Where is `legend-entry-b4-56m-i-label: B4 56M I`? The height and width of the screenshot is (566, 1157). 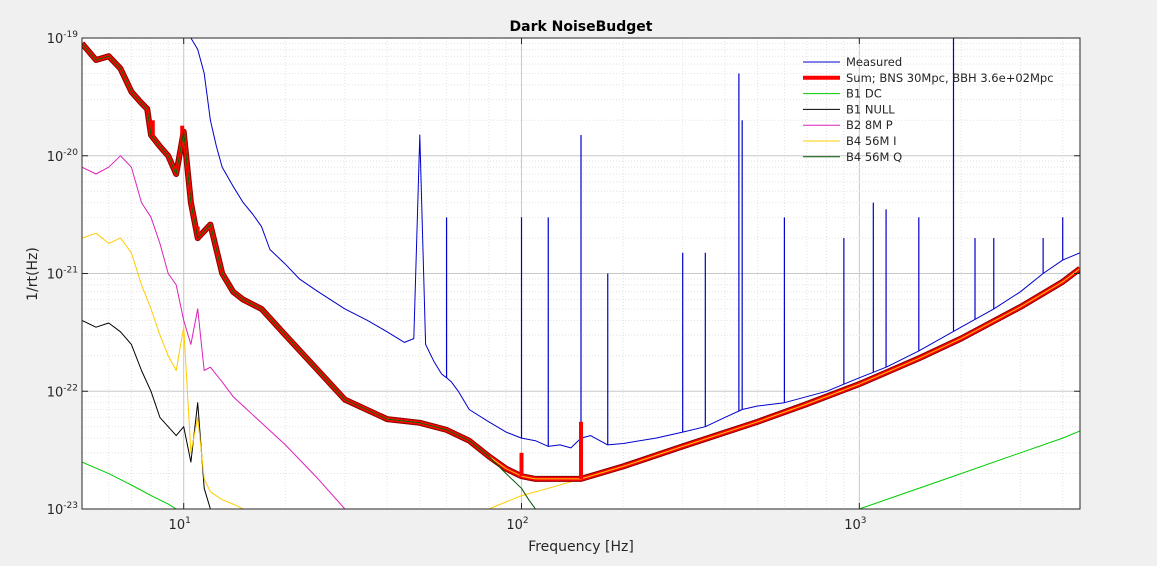
legend-entry-b4-56m-i-label: B4 56M I is located at coordinates (871, 141).